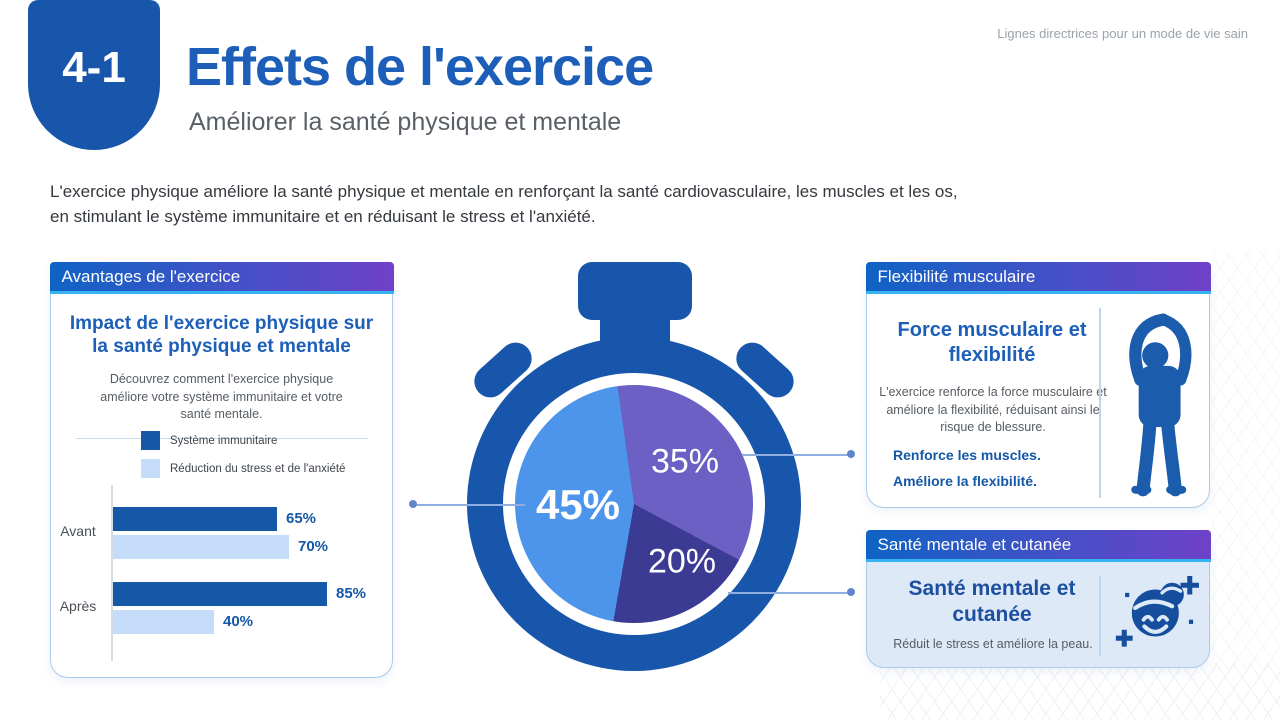 The image size is (1280, 720). Describe the element at coordinates (967, 454) in the screenshot. I see `flexibility-point-1: Renforce les muscles.` at that location.